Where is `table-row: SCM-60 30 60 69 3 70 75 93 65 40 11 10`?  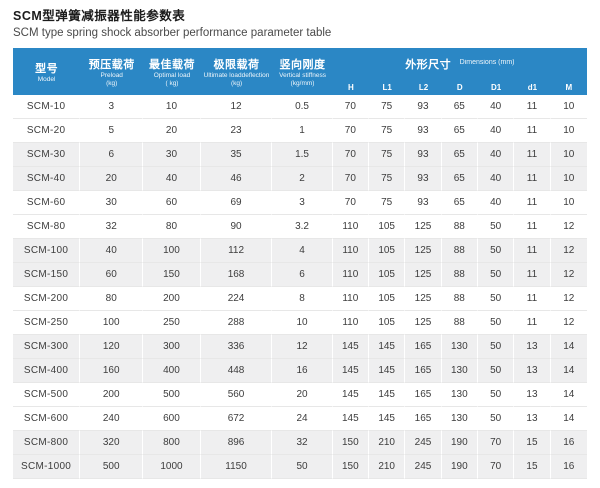 table-row: SCM-60 30 60 69 3 70 75 93 65 40 11 10 is located at coordinates (300, 203).